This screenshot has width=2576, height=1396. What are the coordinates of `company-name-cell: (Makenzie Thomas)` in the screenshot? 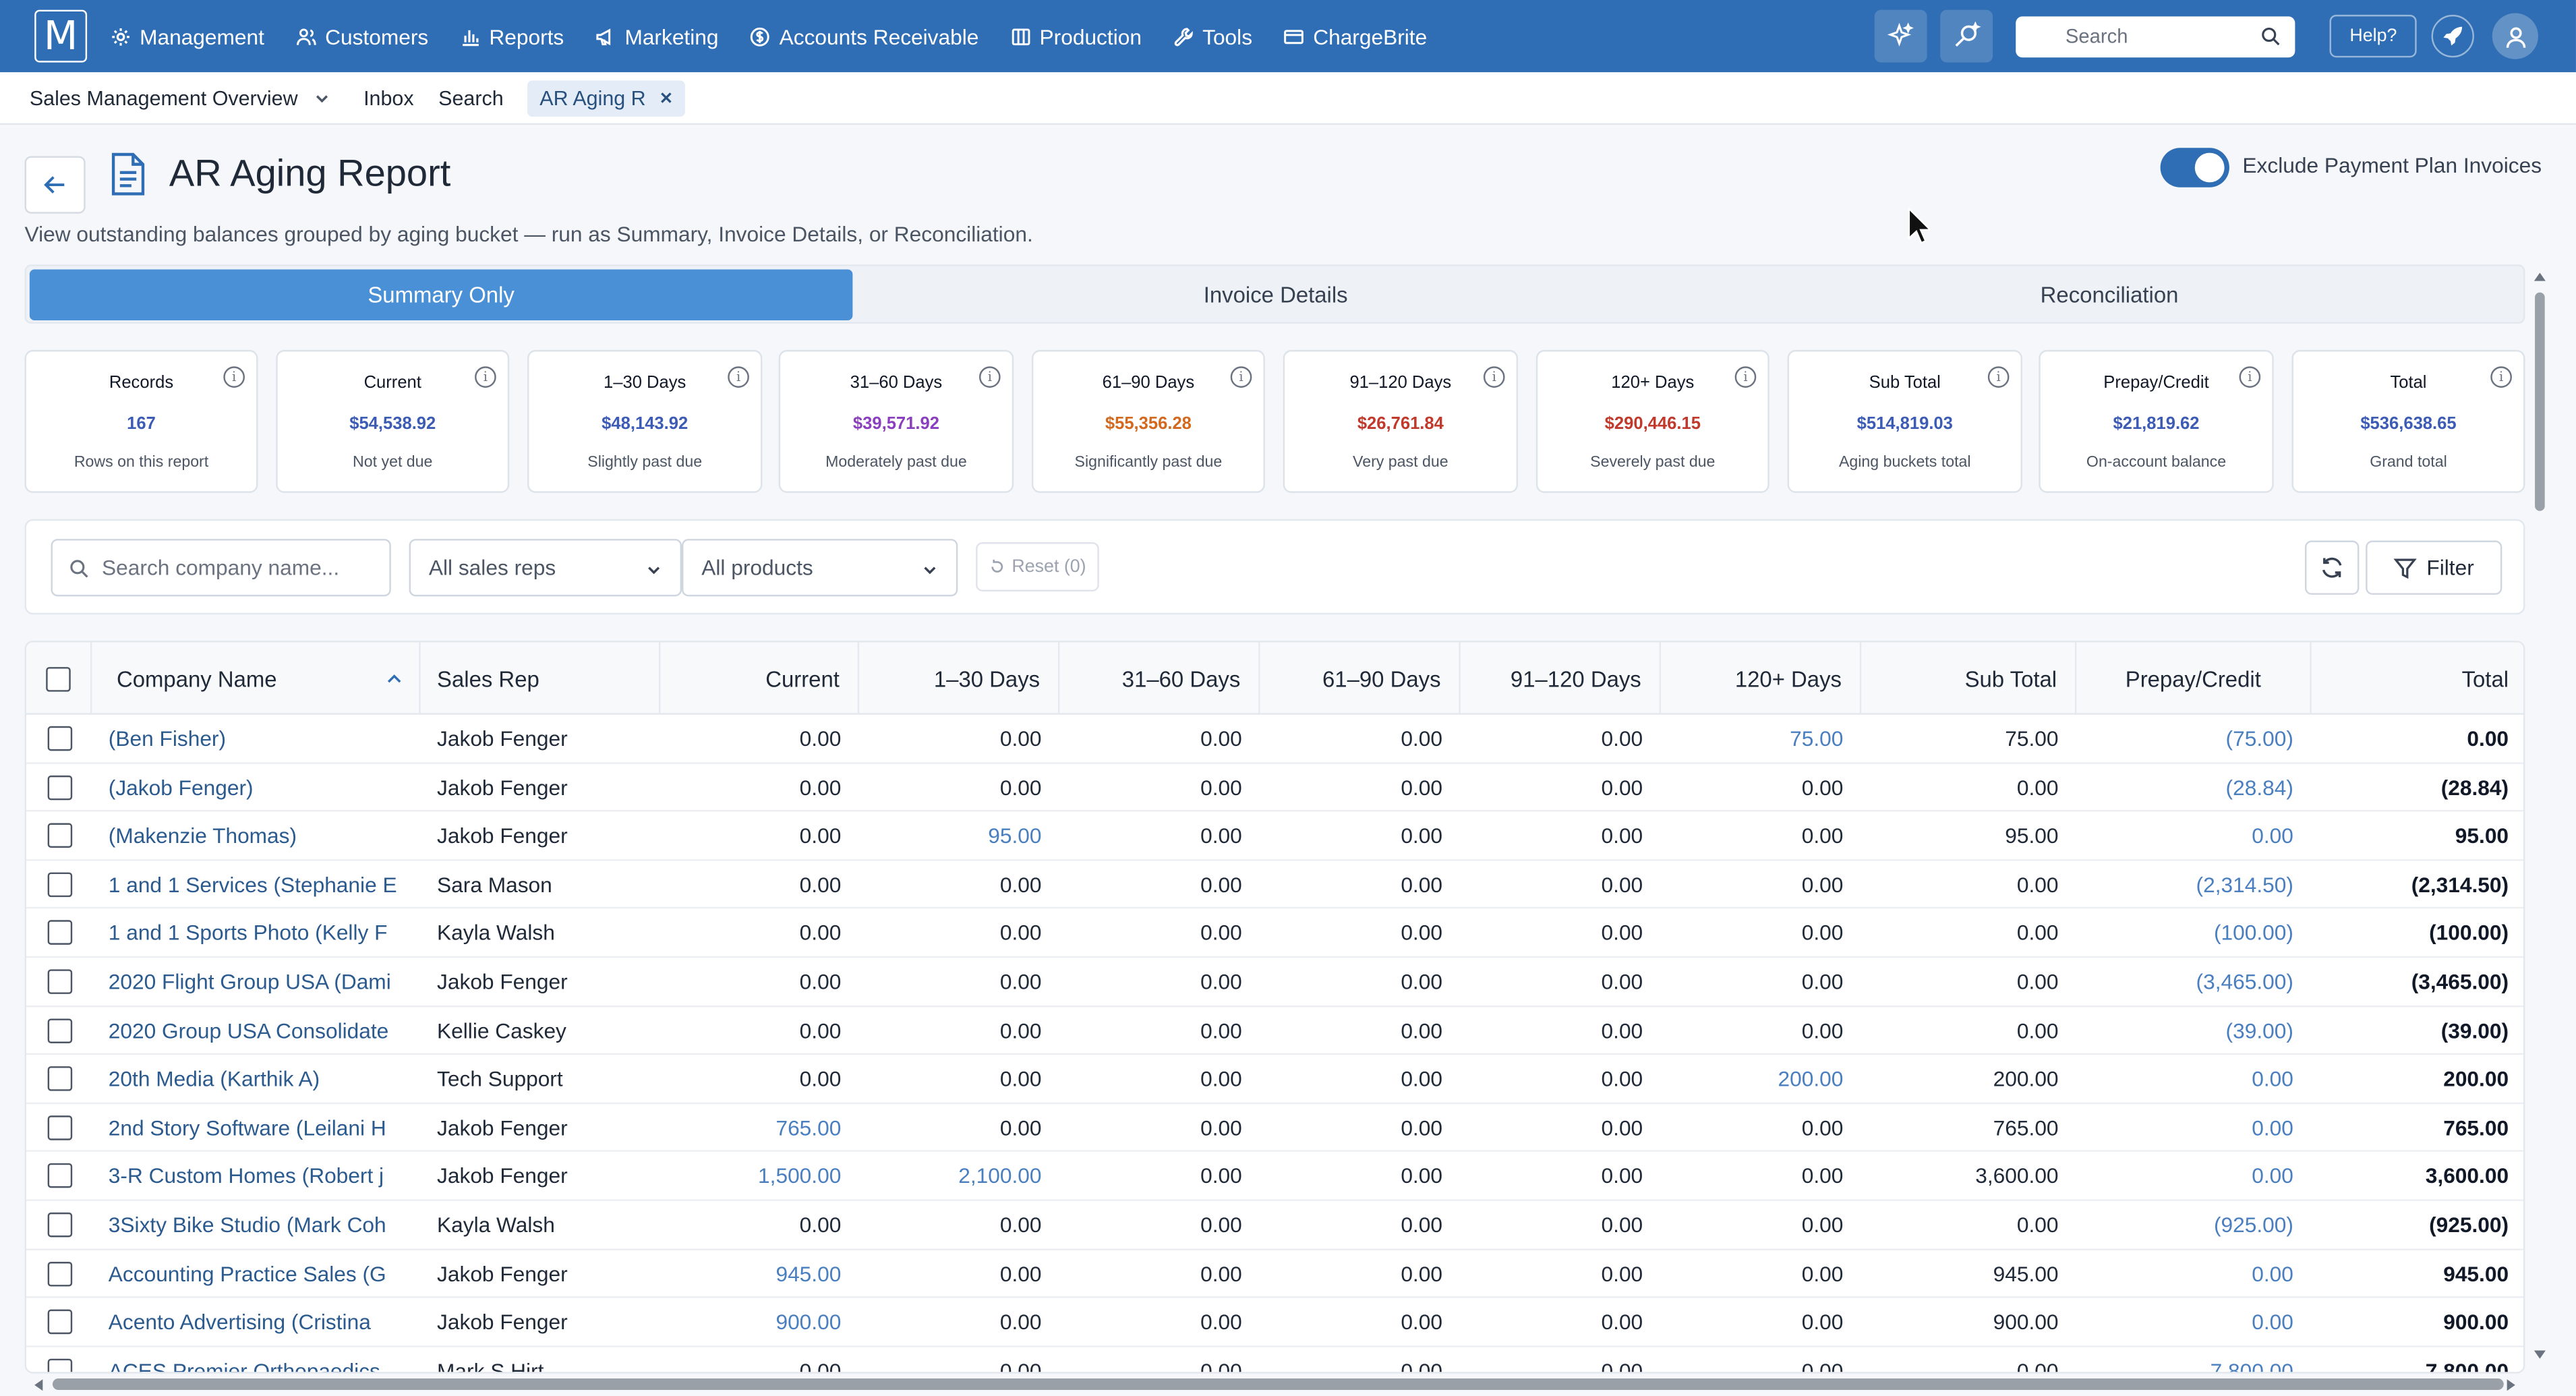 It's located at (202, 835).